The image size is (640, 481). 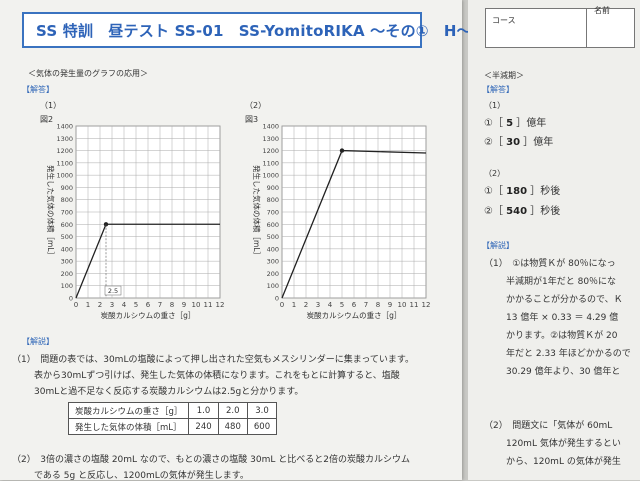 I want to click on course-cell, so click(x=536, y=28).